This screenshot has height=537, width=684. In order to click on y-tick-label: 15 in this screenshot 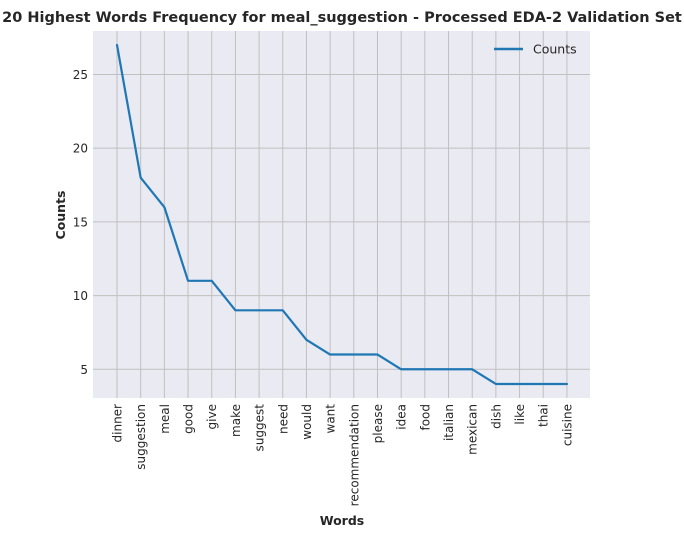, I will do `click(80, 222)`.